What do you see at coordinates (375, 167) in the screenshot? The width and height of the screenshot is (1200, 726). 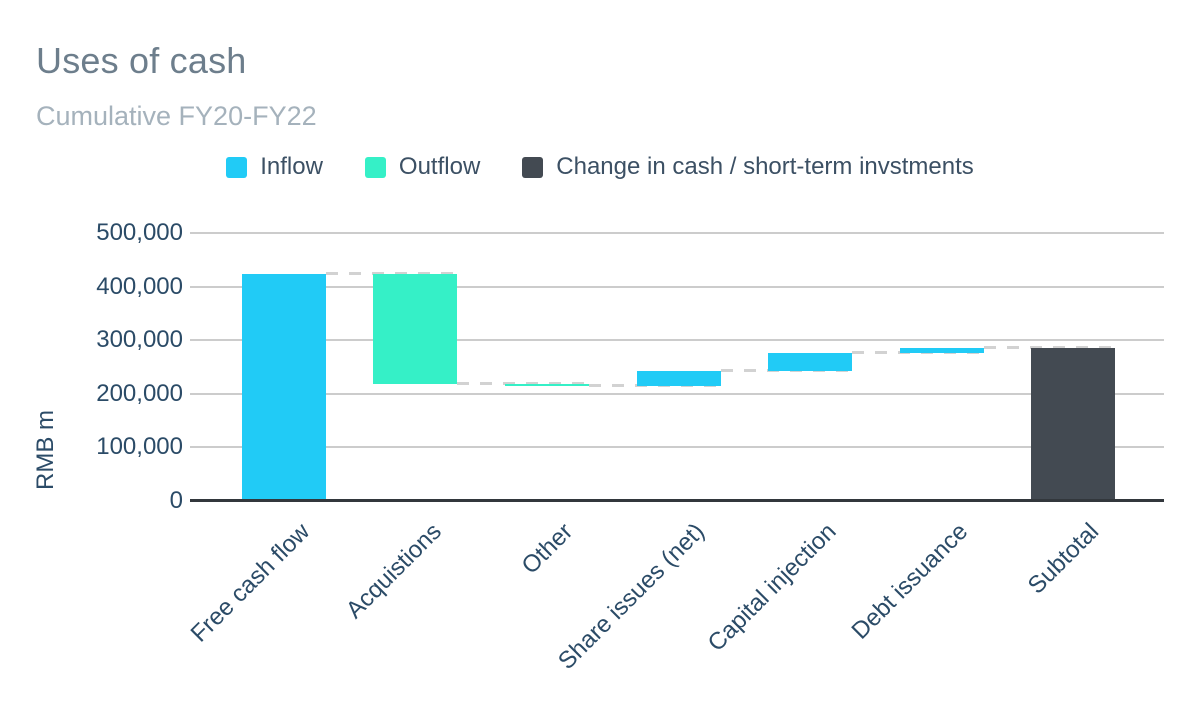 I see `legend-swatch-outflow` at bounding box center [375, 167].